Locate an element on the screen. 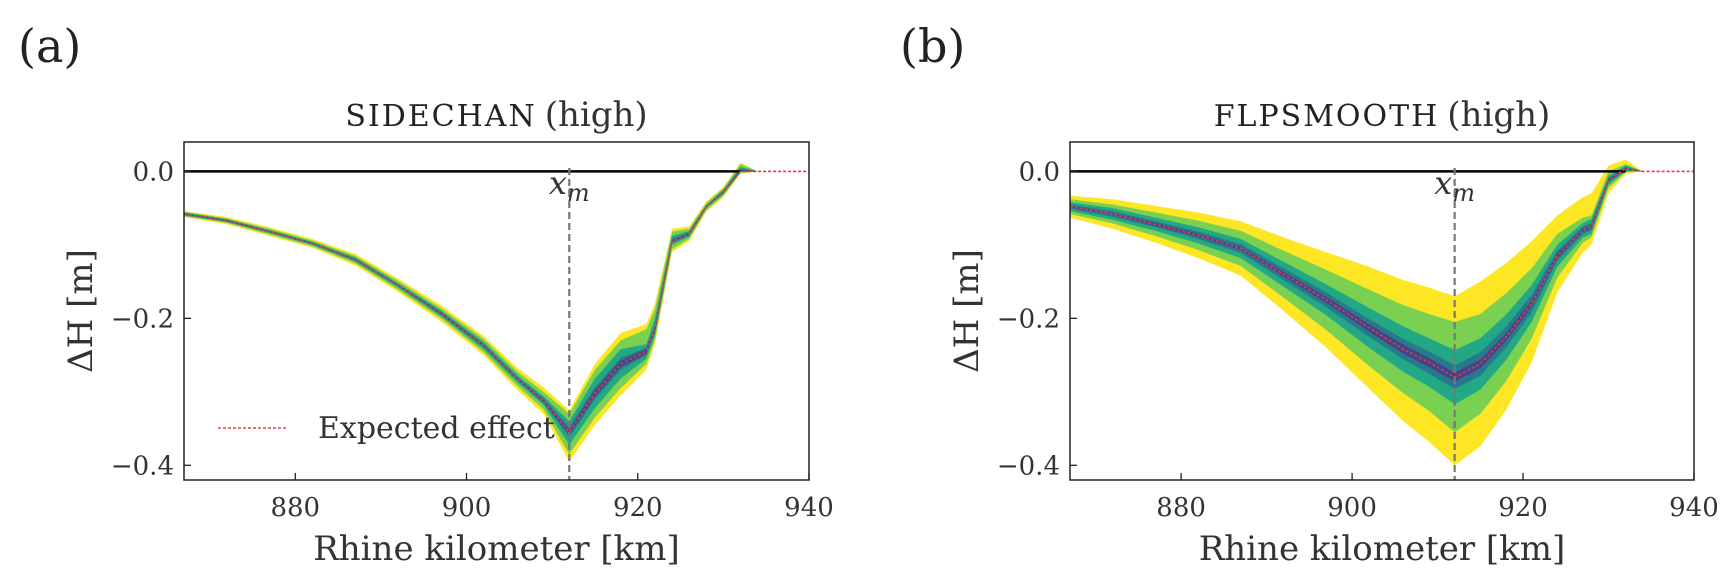 The image size is (1735, 578). panel-label: (b) is located at coordinates (932, 46).